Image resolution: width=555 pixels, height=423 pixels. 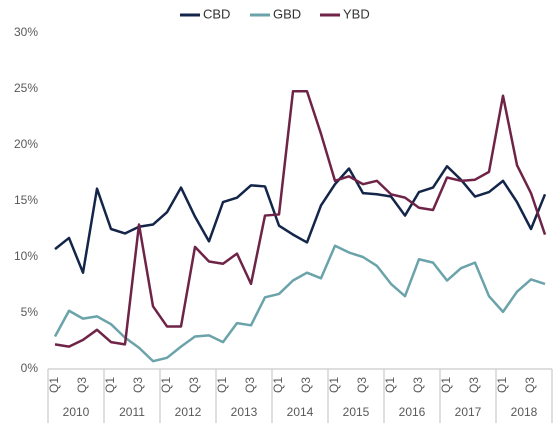 I want to click on legend-text: GBD, so click(x=287, y=13).